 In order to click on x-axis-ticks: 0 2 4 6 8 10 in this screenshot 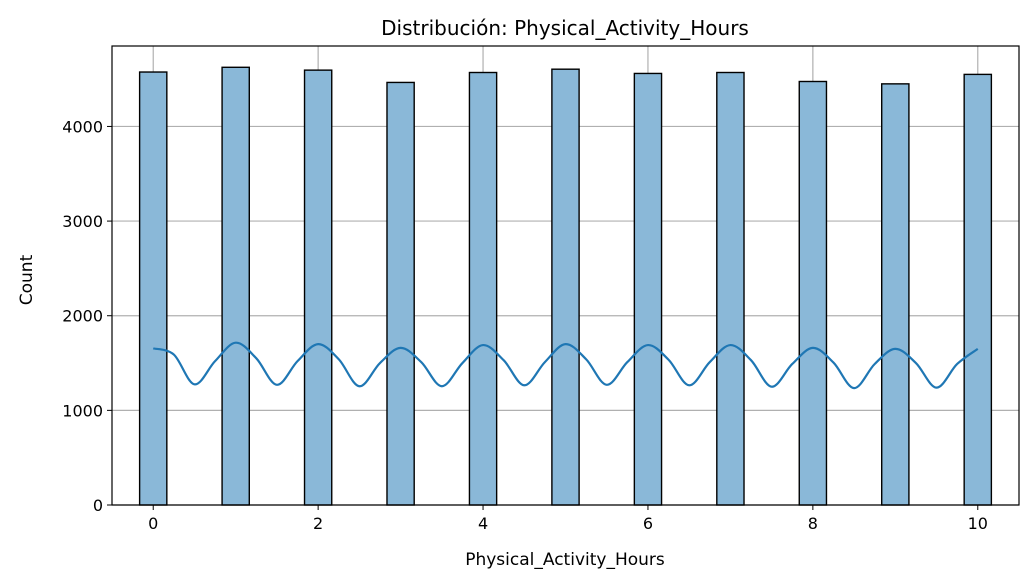, I will do `click(568, 519)`.